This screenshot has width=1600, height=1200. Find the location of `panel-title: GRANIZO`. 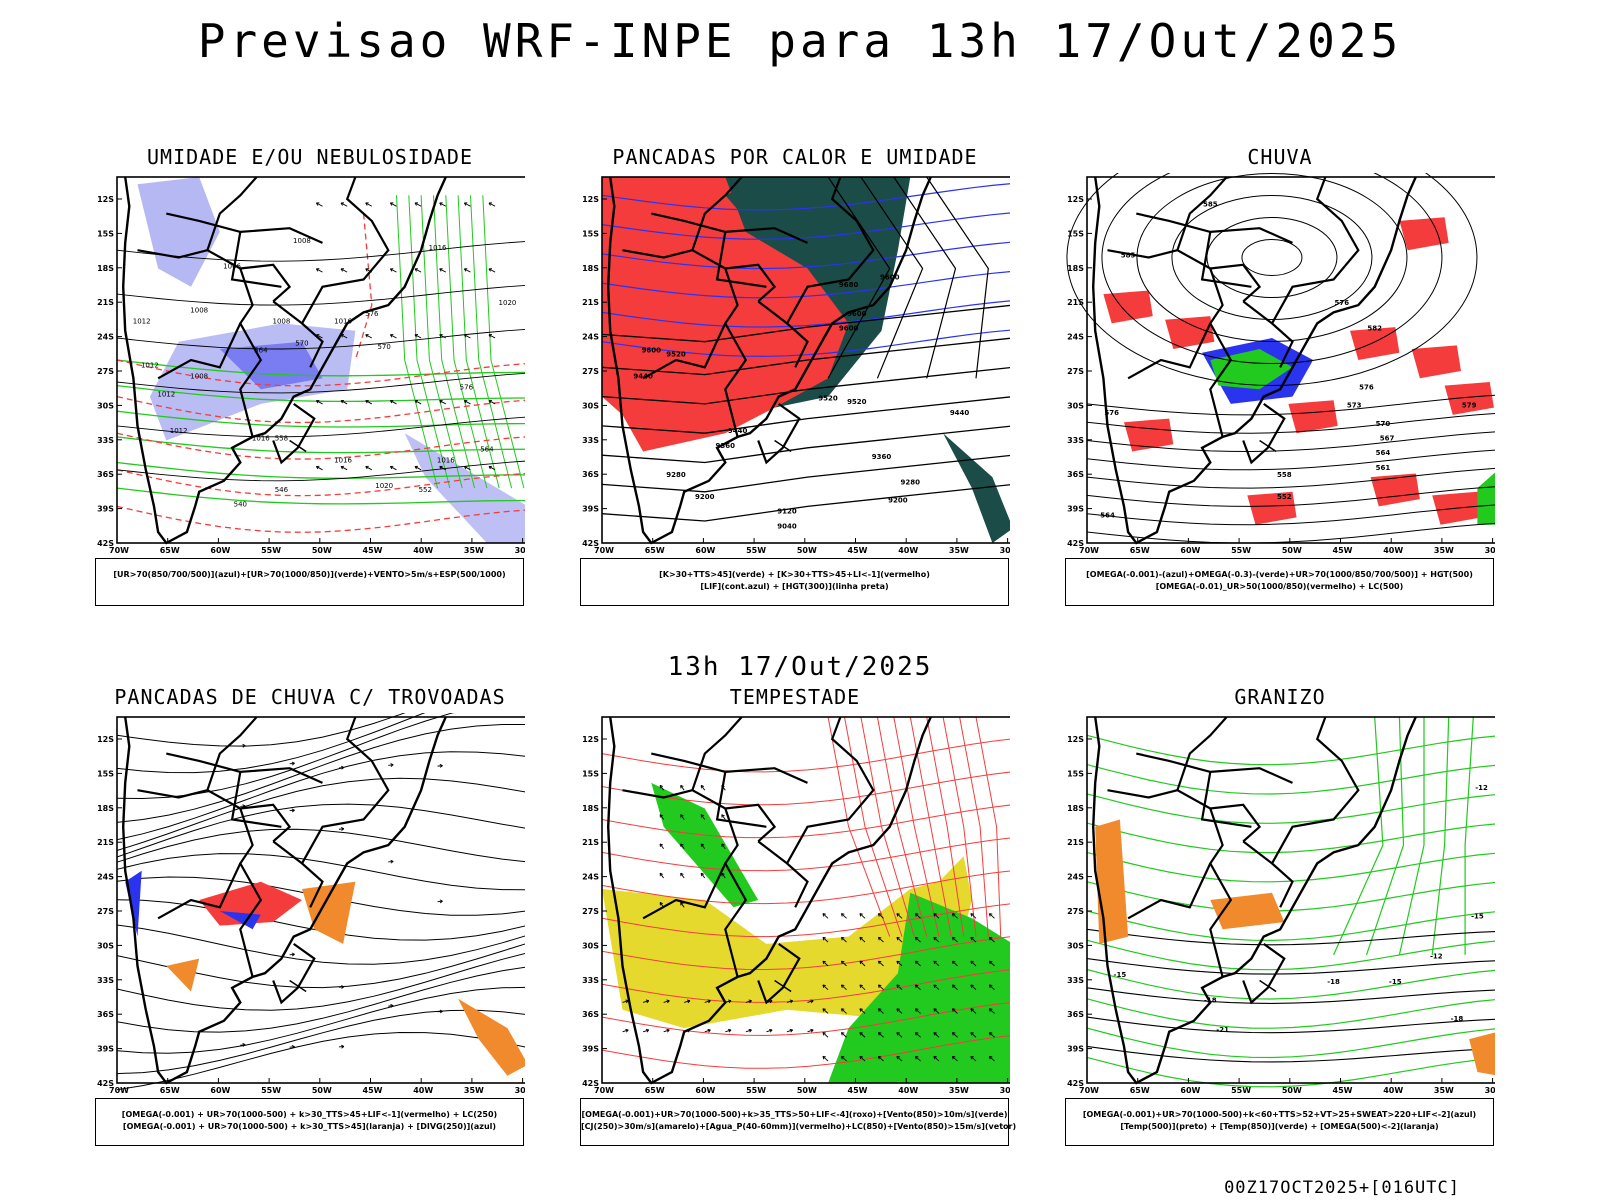

panel-title: GRANIZO is located at coordinates (1280, 697).